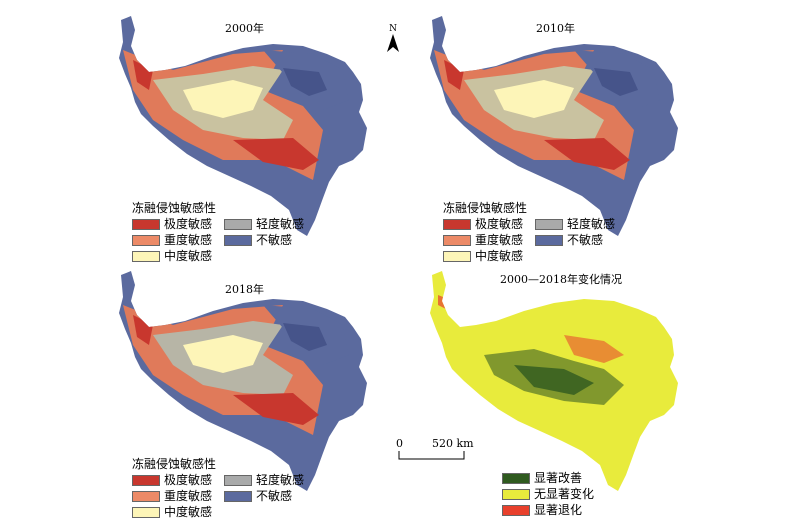  I want to click on legend-label: 无显著变化, so click(564, 494).